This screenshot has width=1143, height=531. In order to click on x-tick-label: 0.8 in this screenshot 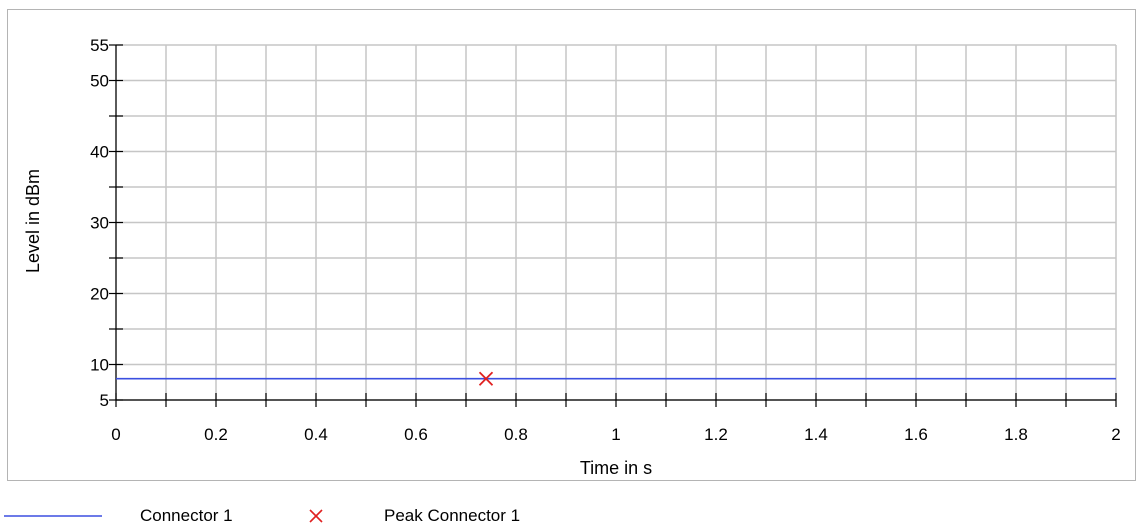, I will do `click(516, 434)`.